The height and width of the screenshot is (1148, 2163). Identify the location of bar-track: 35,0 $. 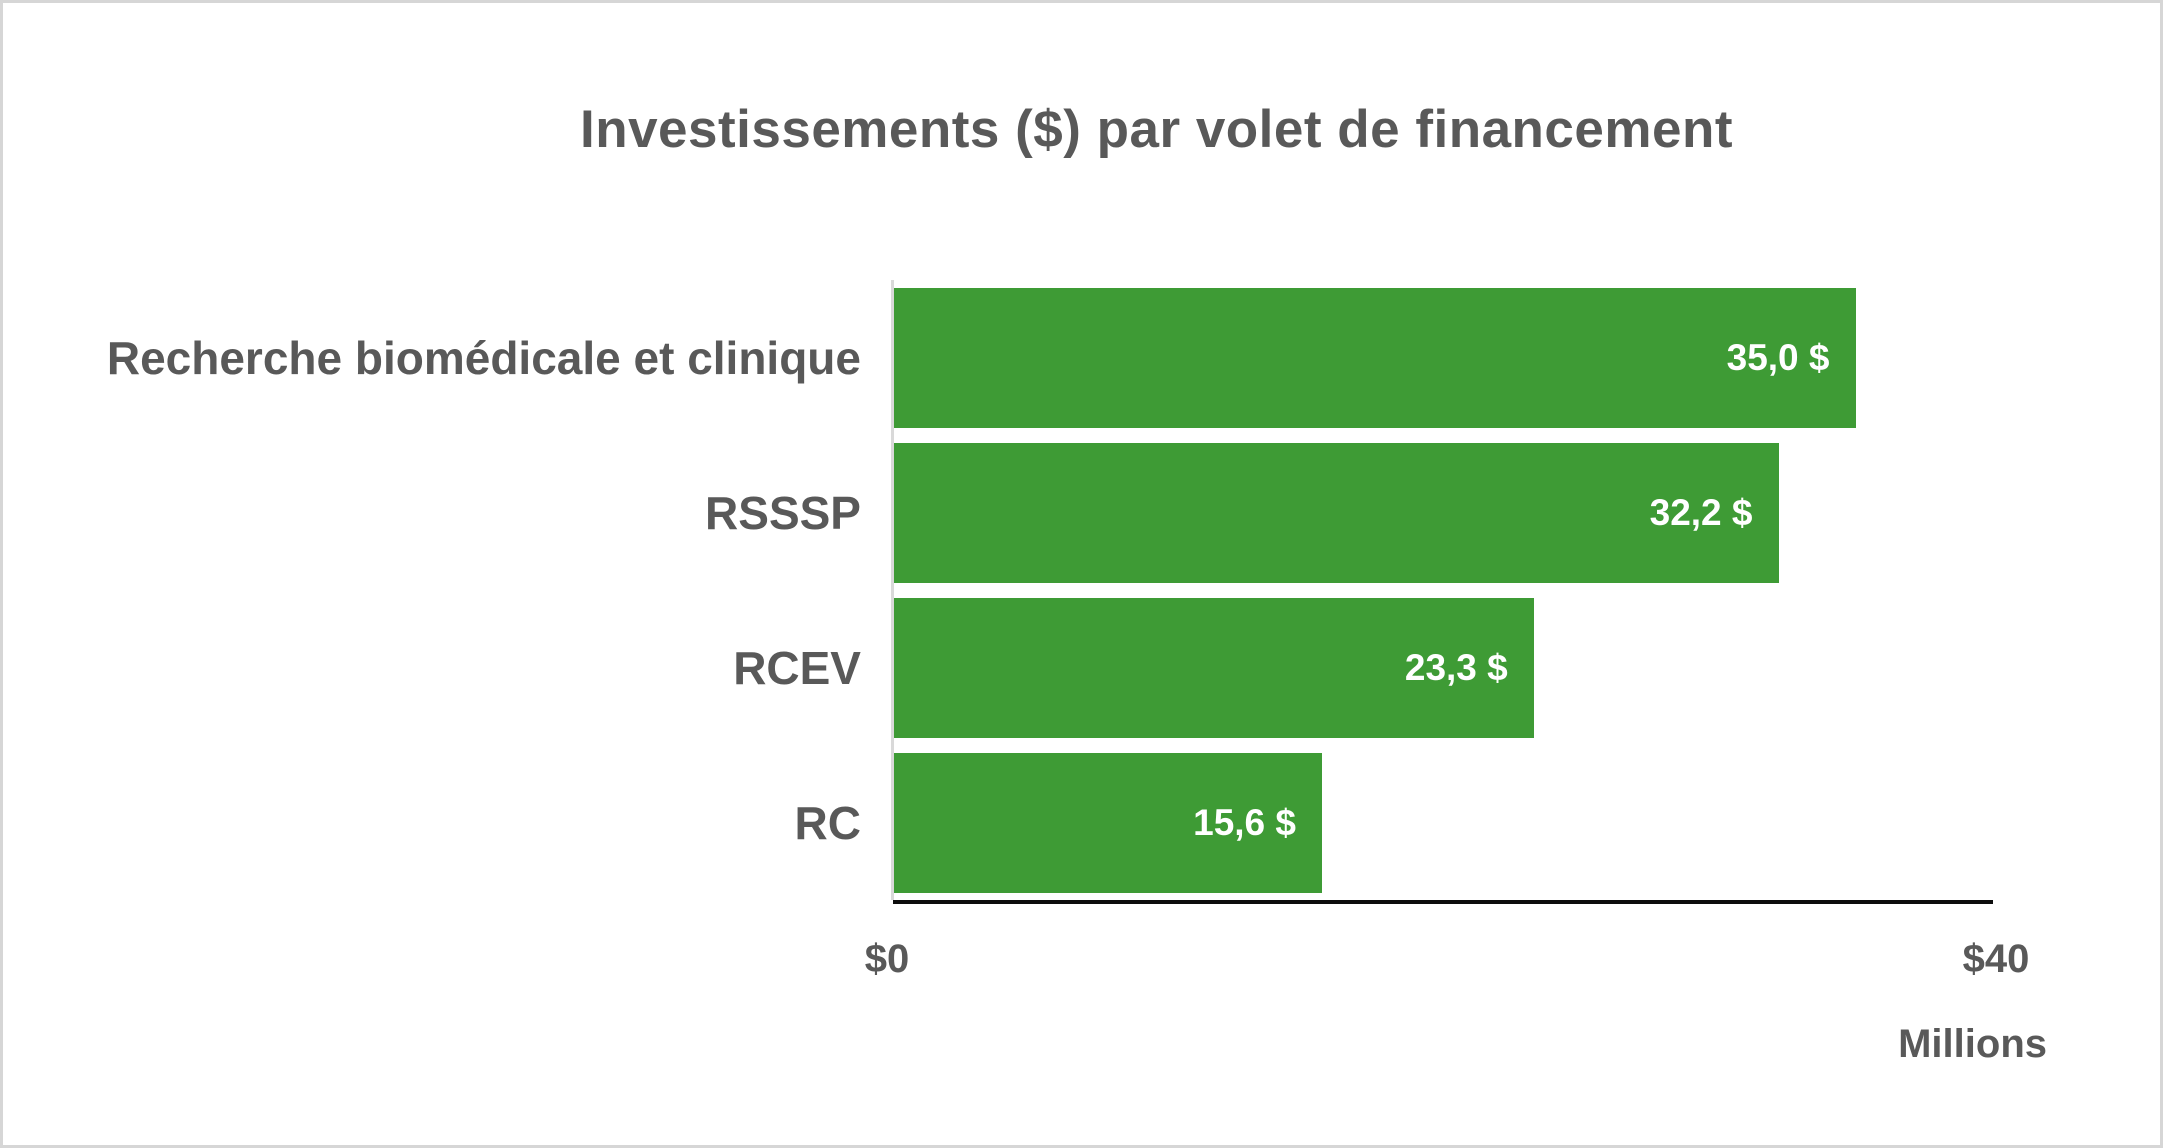
(1443, 357).